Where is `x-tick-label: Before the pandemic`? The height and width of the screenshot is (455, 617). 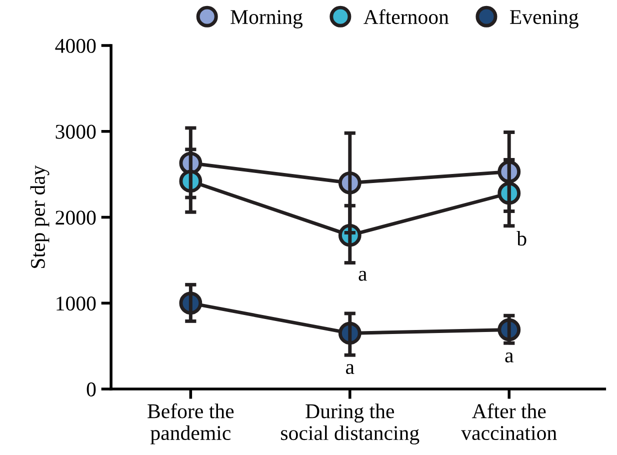 x-tick-label: Before the pandemic is located at coordinates (191, 423).